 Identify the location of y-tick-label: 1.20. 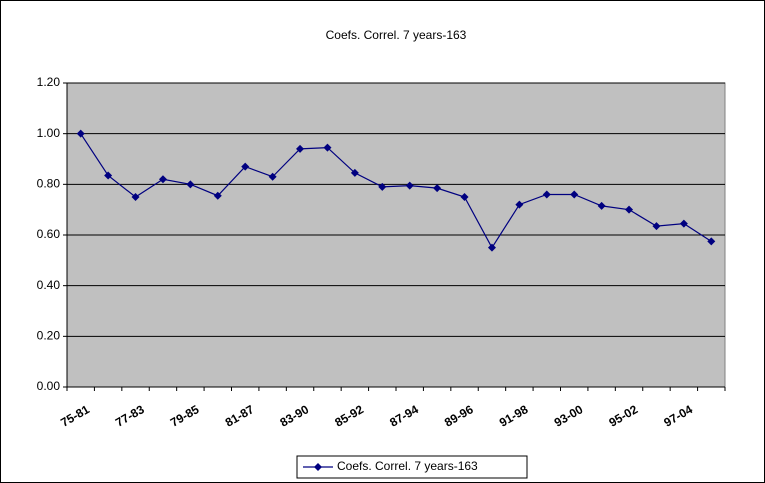
(49, 82).